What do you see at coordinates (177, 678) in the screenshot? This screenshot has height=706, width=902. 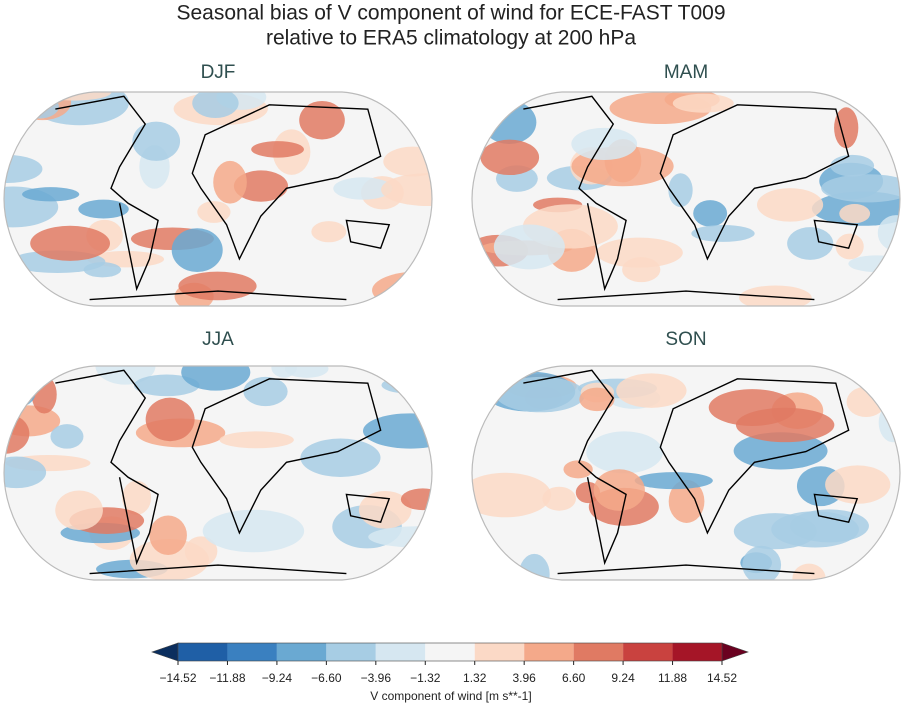 I see `colorbar-tick-label: −14.52` at bounding box center [177, 678].